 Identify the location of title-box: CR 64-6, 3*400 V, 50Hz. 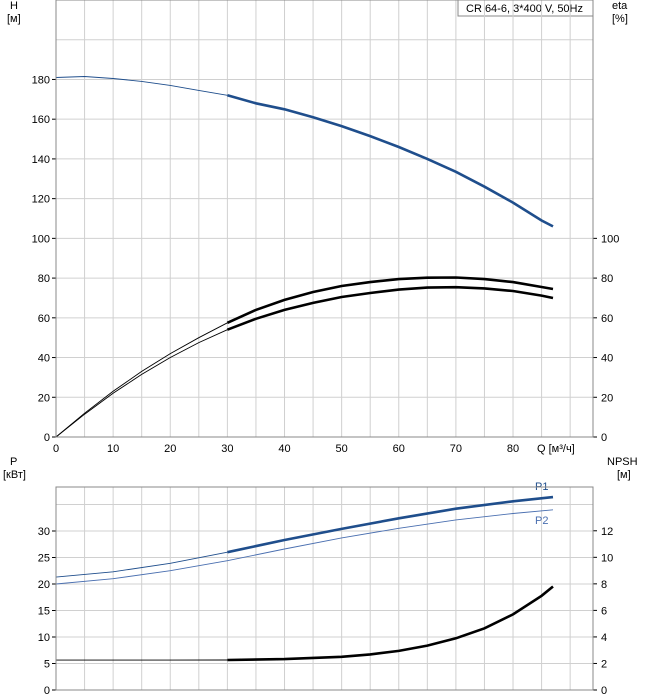
(525, 8).